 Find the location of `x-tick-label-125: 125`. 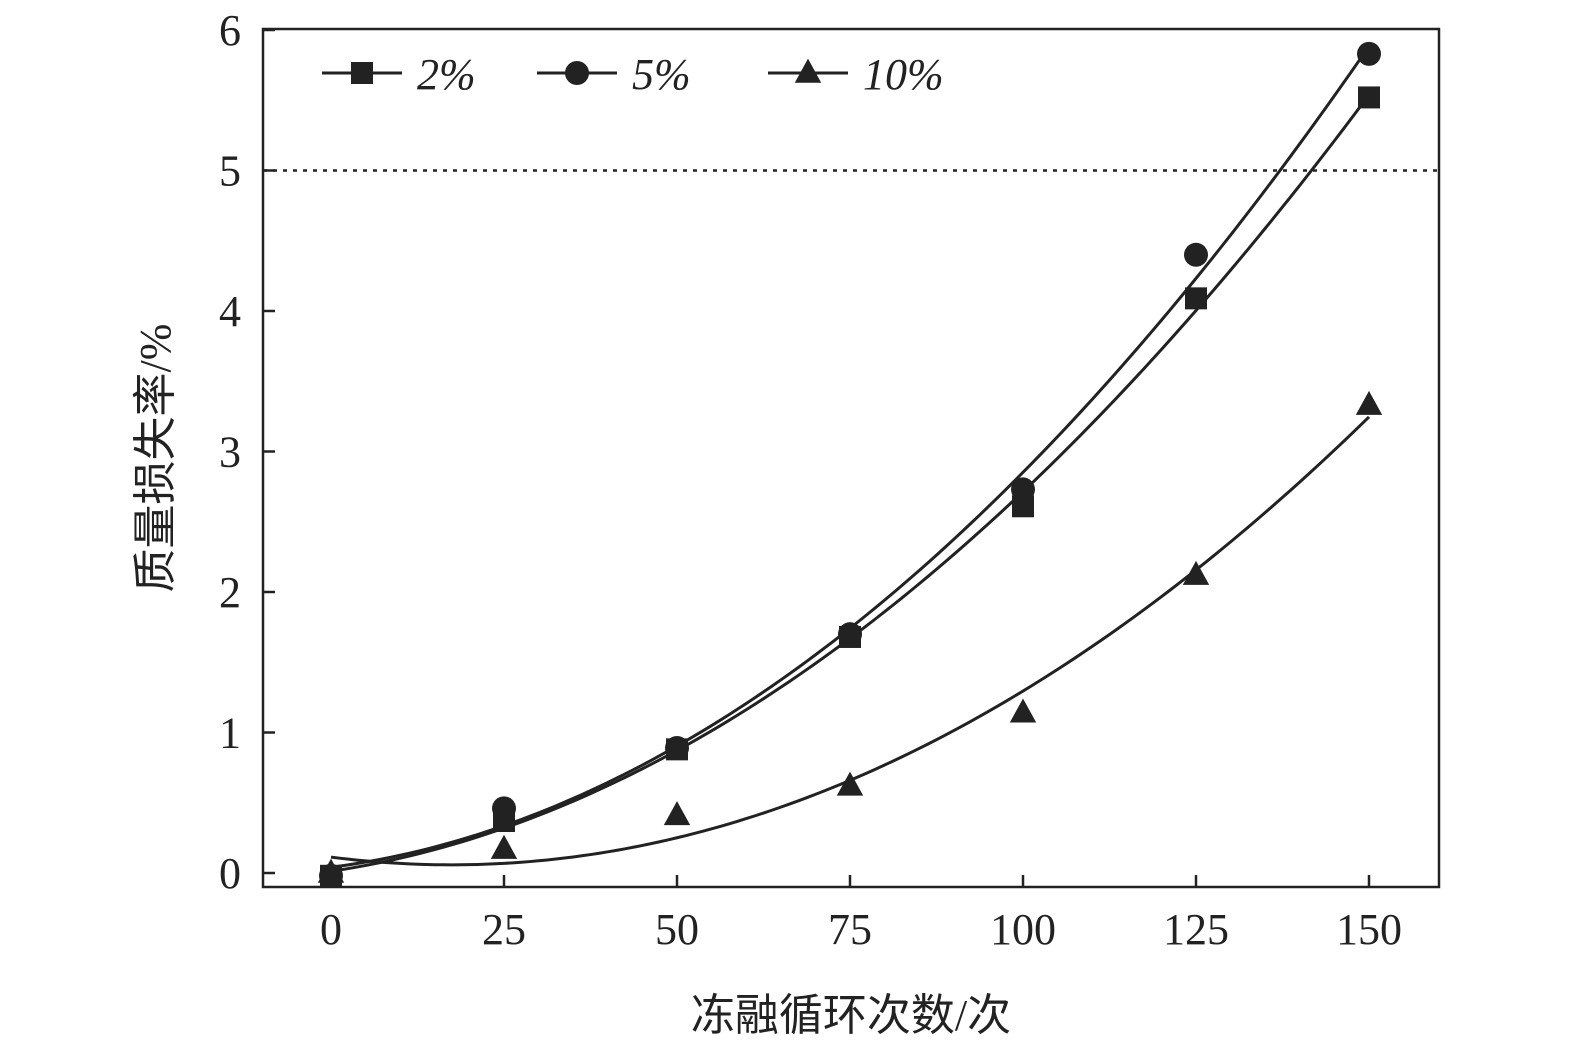

x-tick-label-125: 125 is located at coordinates (1196, 929).